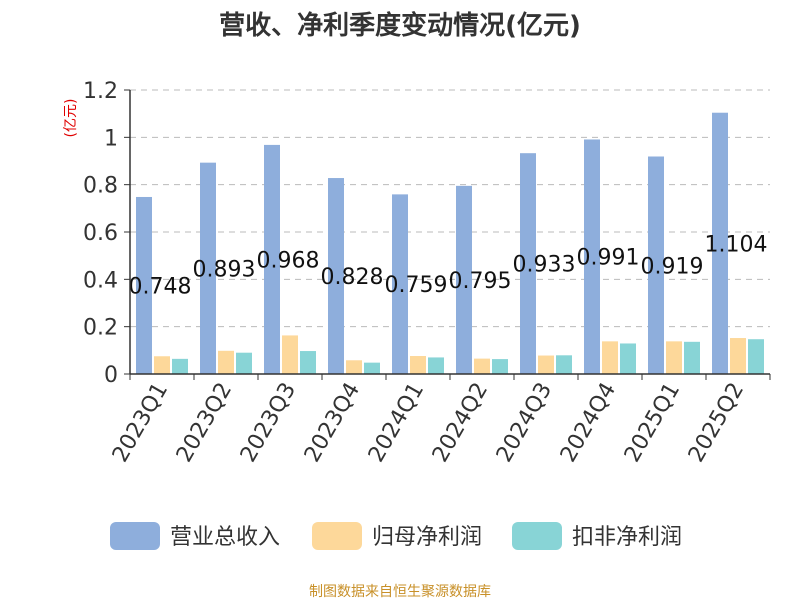 The image size is (800, 600). Describe the element at coordinates (100, 233) in the screenshot. I see `y-tick-label: 0.6` at that location.